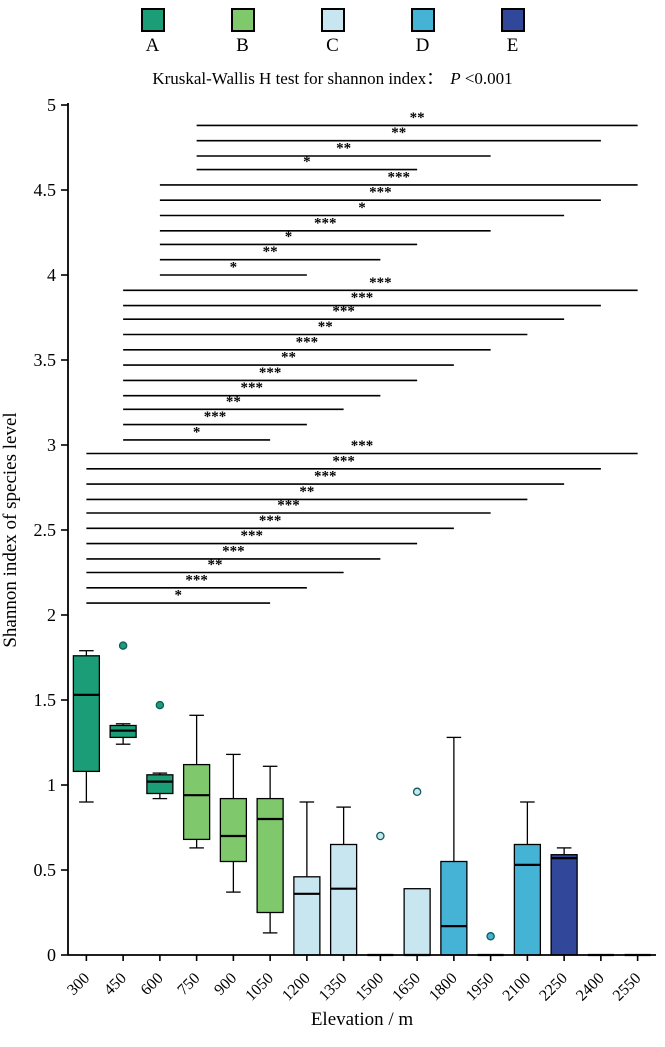 This screenshot has height=1047, width=665. Describe the element at coordinates (45, 190) in the screenshot. I see `y-tick-label: 4.5` at that location.